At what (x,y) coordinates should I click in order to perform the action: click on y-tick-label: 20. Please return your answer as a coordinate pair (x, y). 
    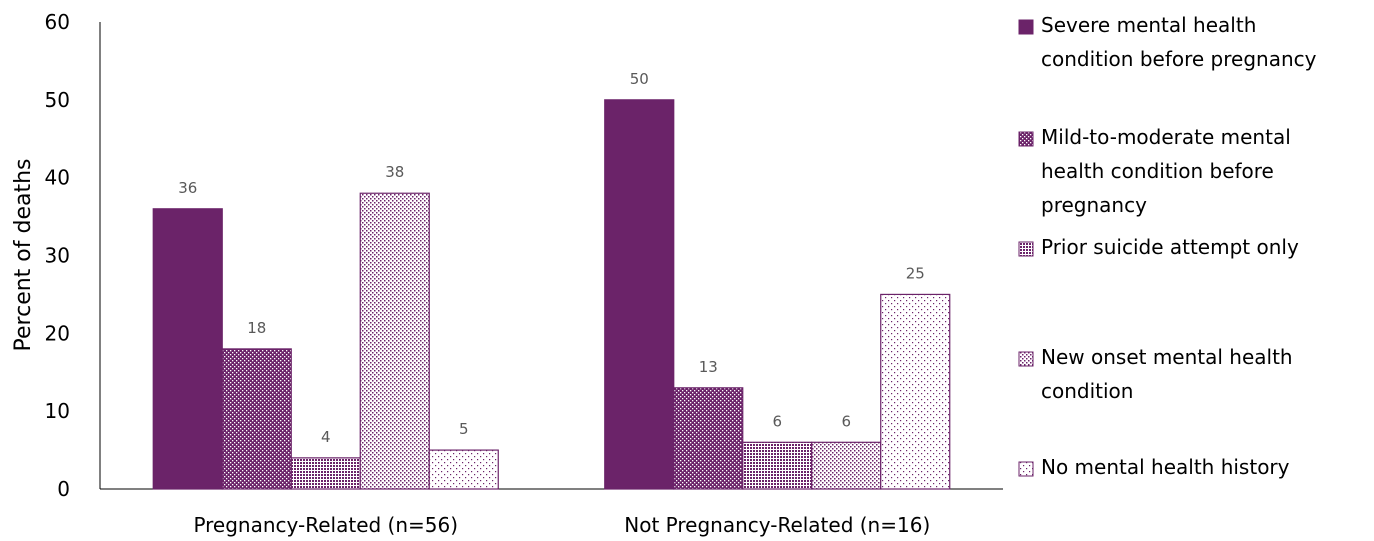
    Looking at the image, I should click on (57, 333).